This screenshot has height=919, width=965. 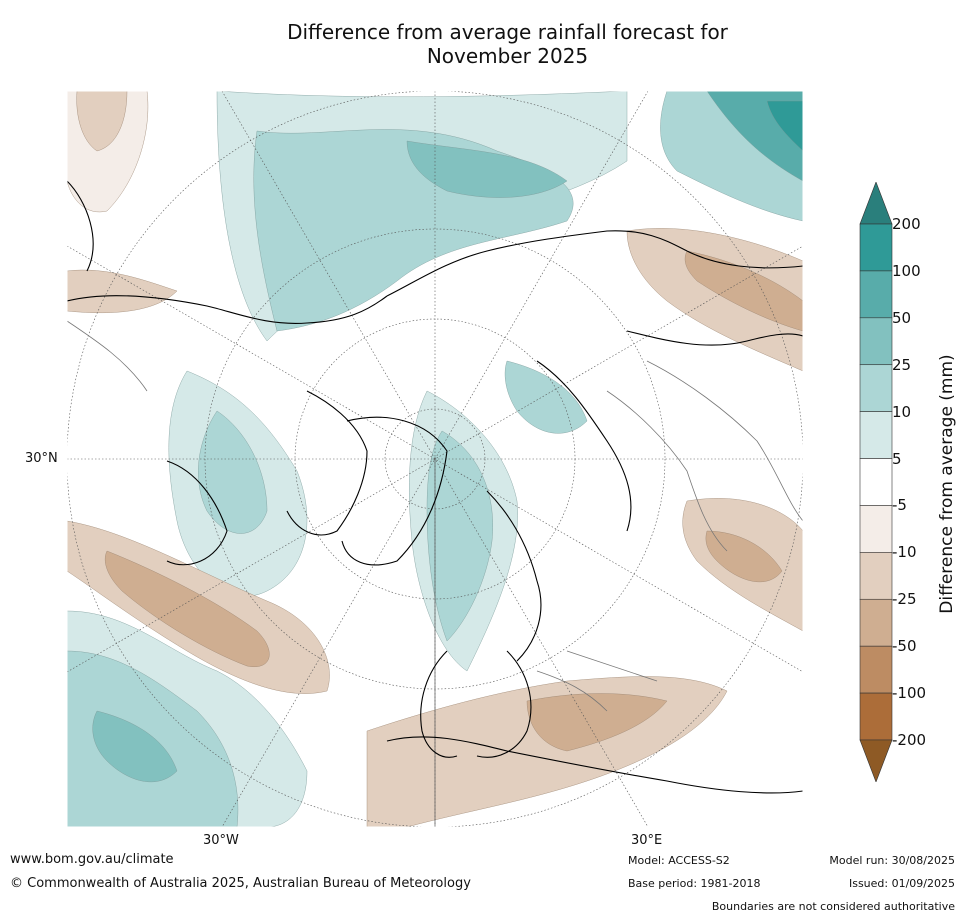 I want to click on latitude-label-30n: 30°N, so click(x=41, y=458).